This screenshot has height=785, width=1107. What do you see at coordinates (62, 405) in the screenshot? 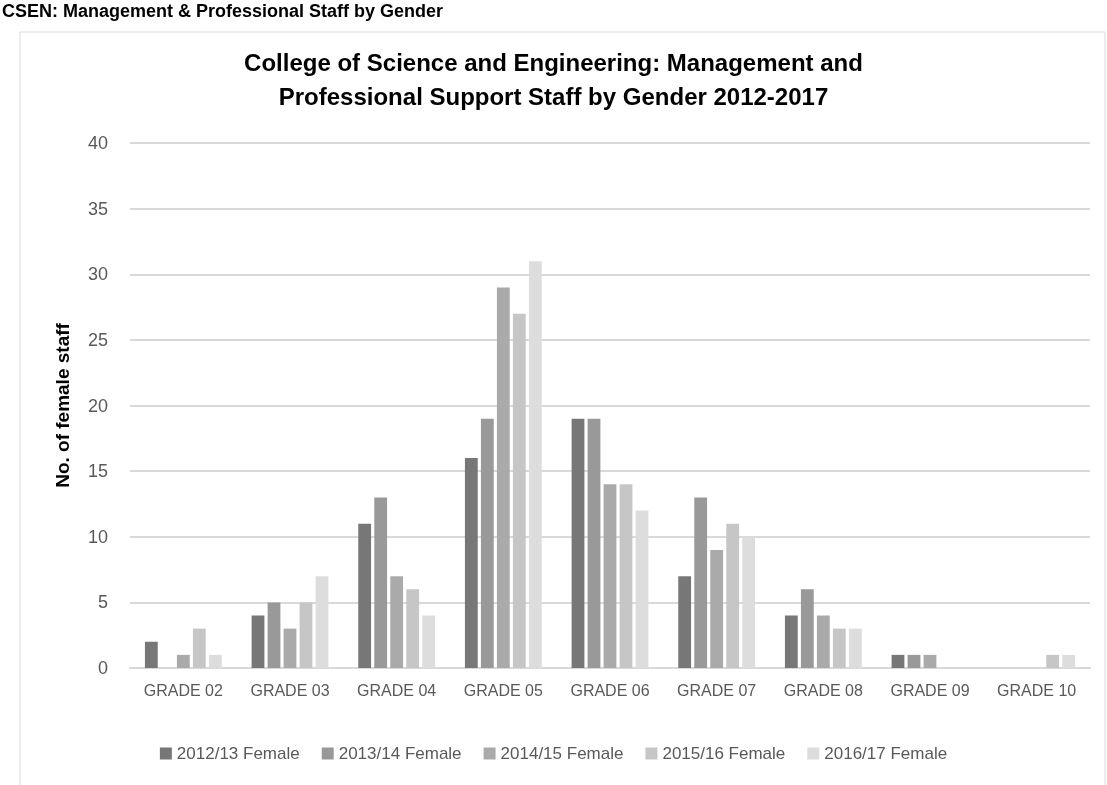
I see `y-axis-title: No. of female staff` at bounding box center [62, 405].